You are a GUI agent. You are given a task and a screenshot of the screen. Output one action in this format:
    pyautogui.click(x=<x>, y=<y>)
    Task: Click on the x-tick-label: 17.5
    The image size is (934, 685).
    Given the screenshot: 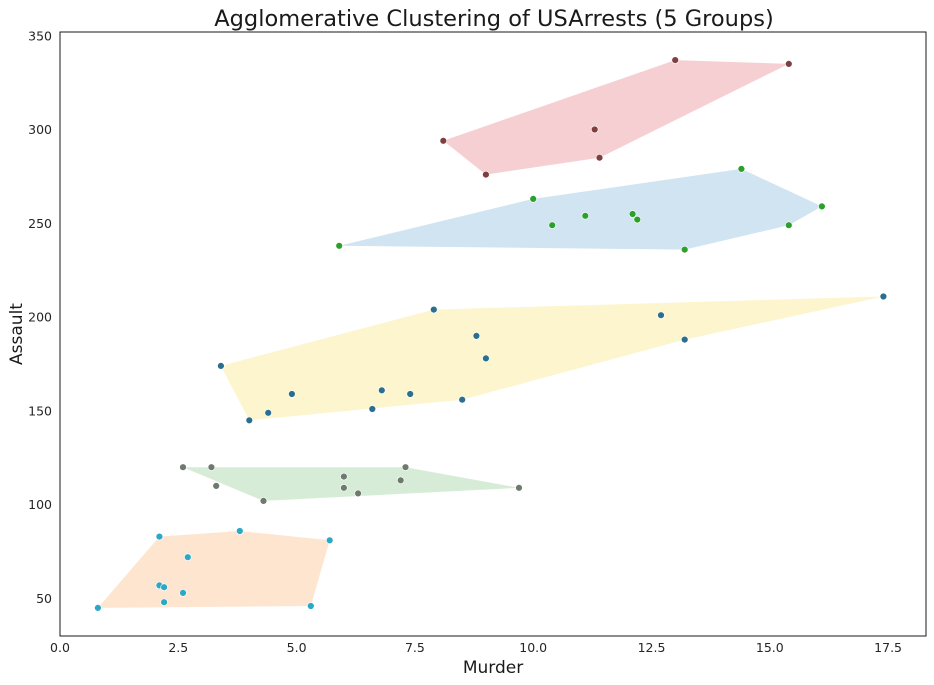 What is the action you would take?
    pyautogui.click(x=888, y=647)
    